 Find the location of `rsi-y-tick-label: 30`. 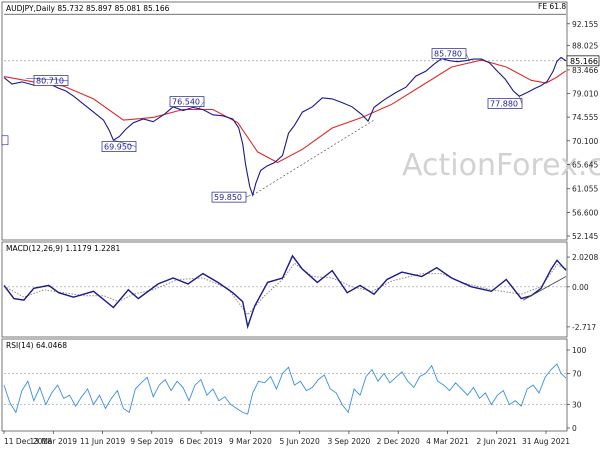

rsi-y-tick-label: 30 is located at coordinates (577, 405).